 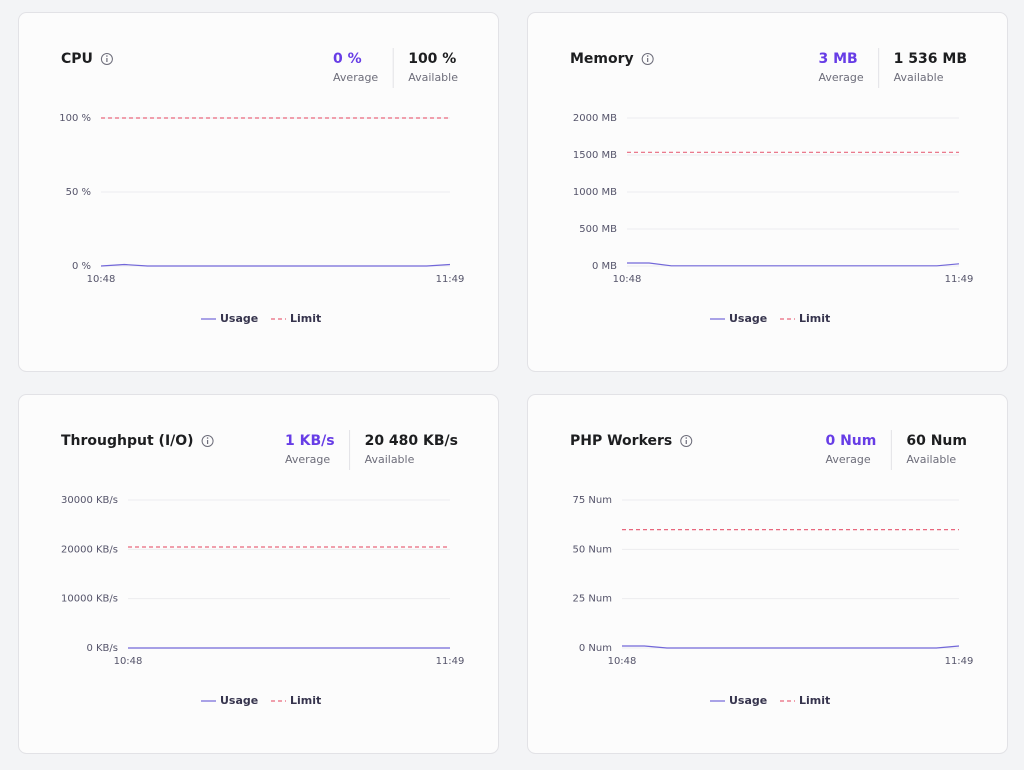 What do you see at coordinates (595, 118) in the screenshot?
I see `y-tick-label: 2000 MB` at bounding box center [595, 118].